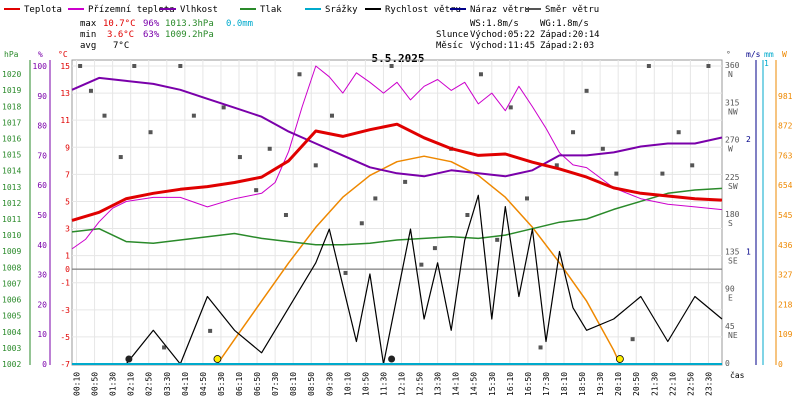 This screenshot has height=400, width=800. Describe the element at coordinates (67, 201) in the screenshot. I see `degc-tick-label: 5` at that location.